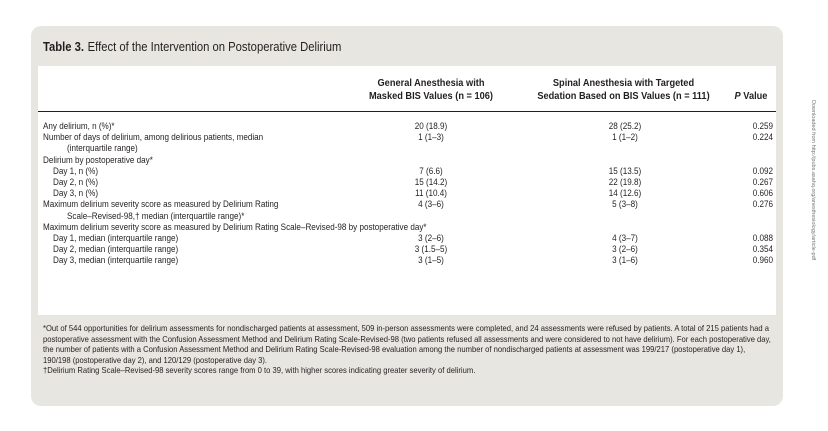 The width and height of the screenshot is (828, 431). What do you see at coordinates (762, 126) in the screenshot?
I see `p-value: 0.259` at bounding box center [762, 126].